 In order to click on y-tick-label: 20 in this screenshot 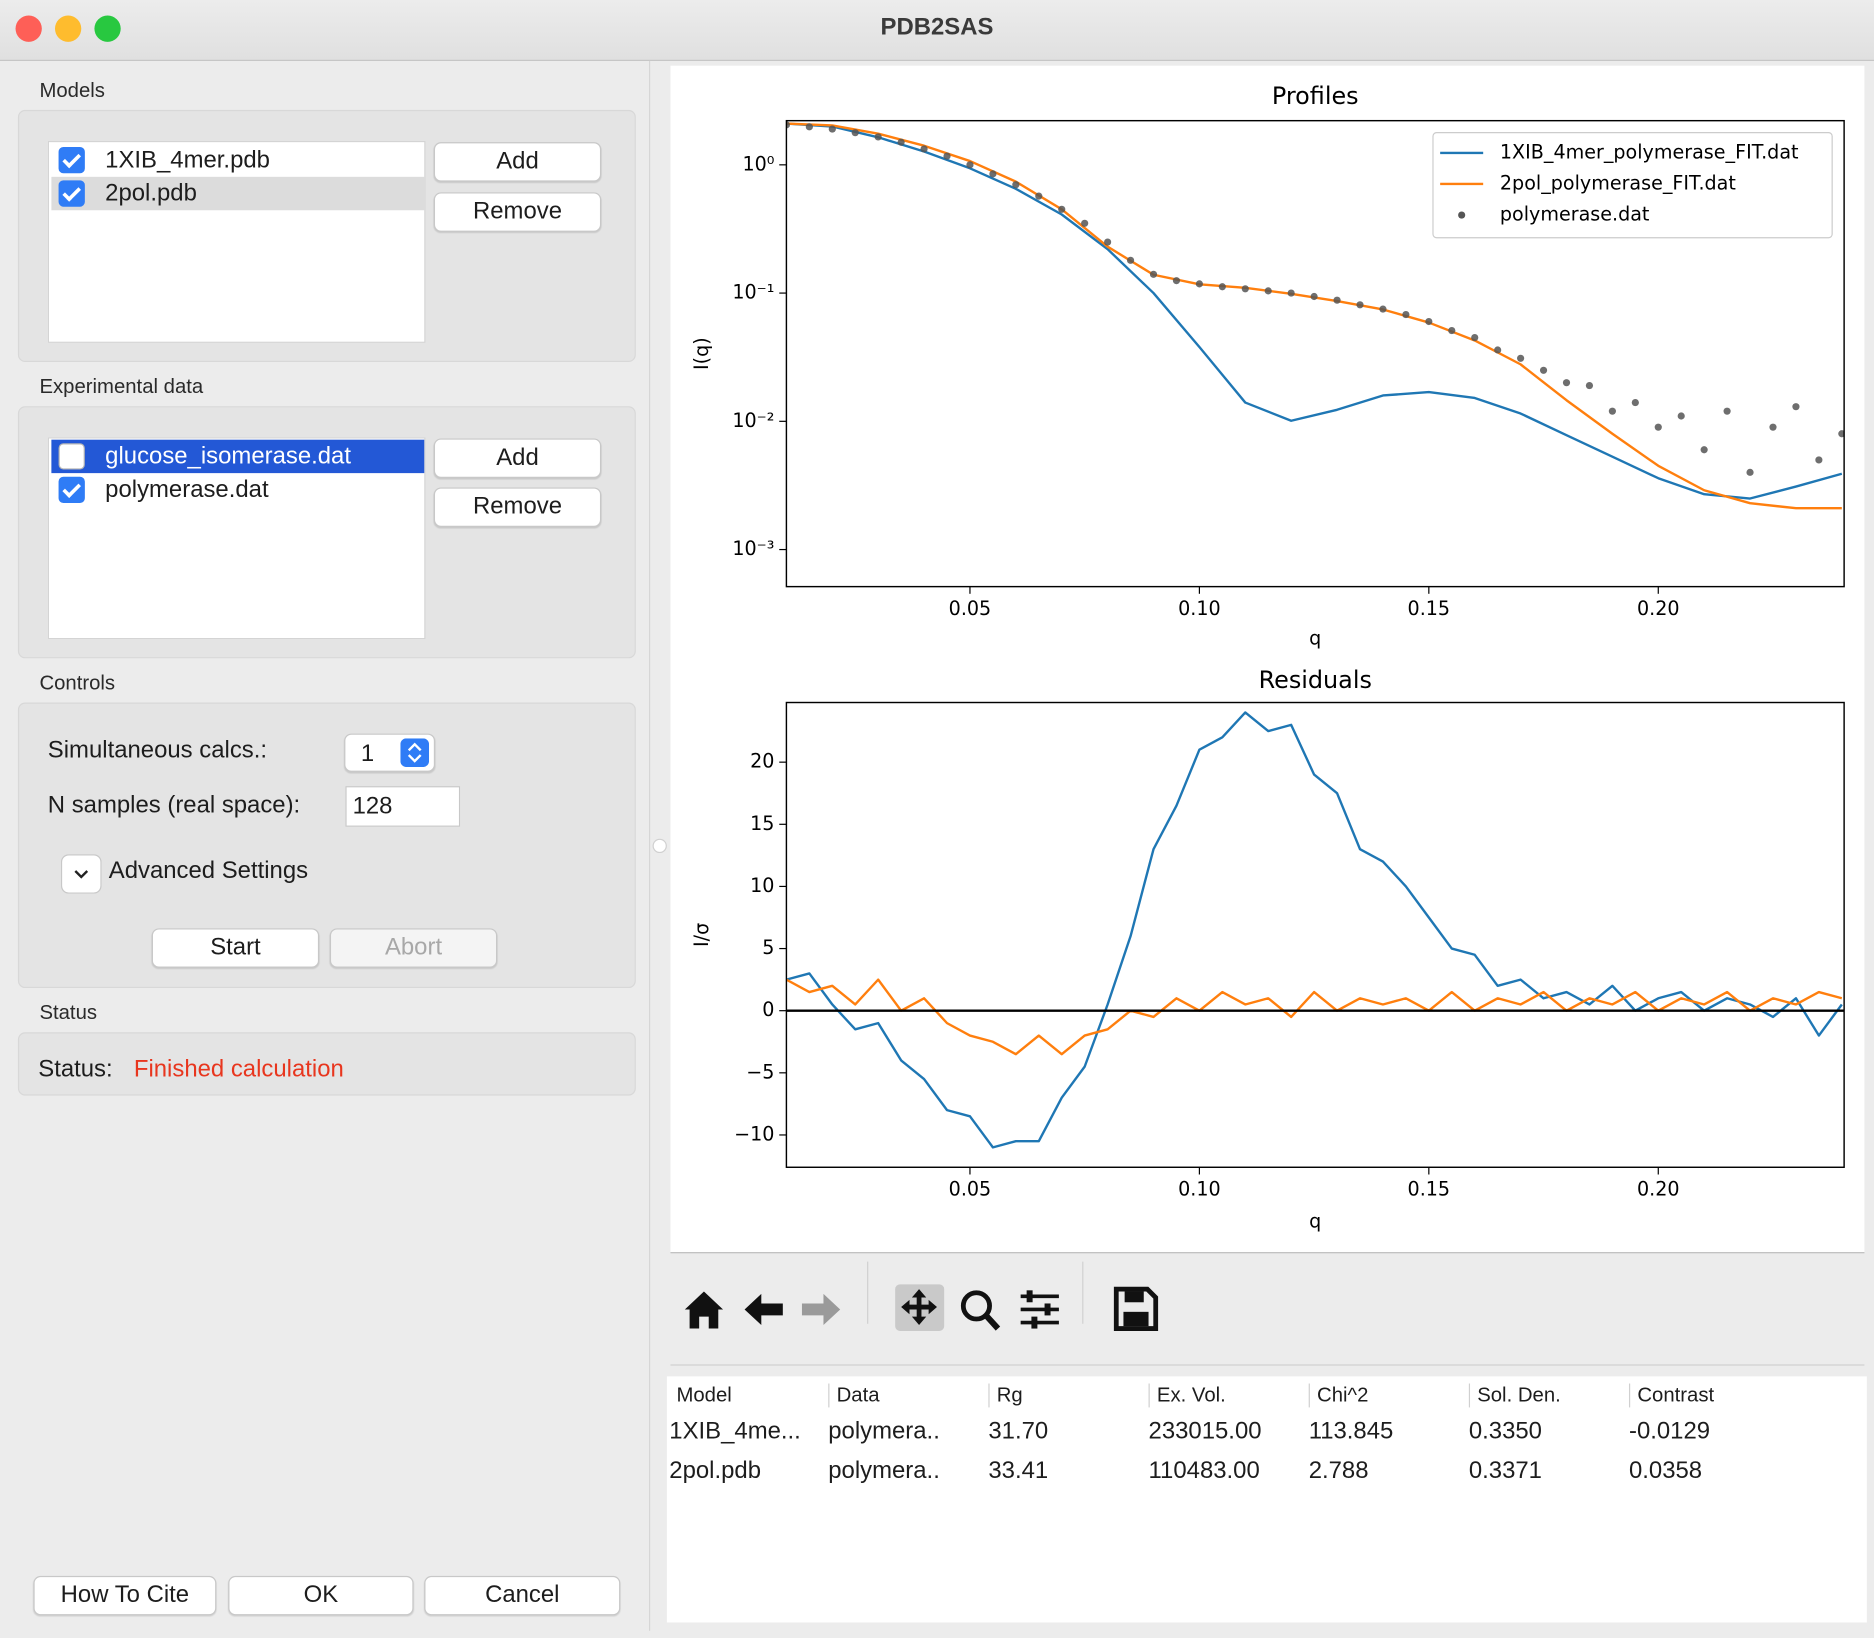, I will do `click(762, 761)`.